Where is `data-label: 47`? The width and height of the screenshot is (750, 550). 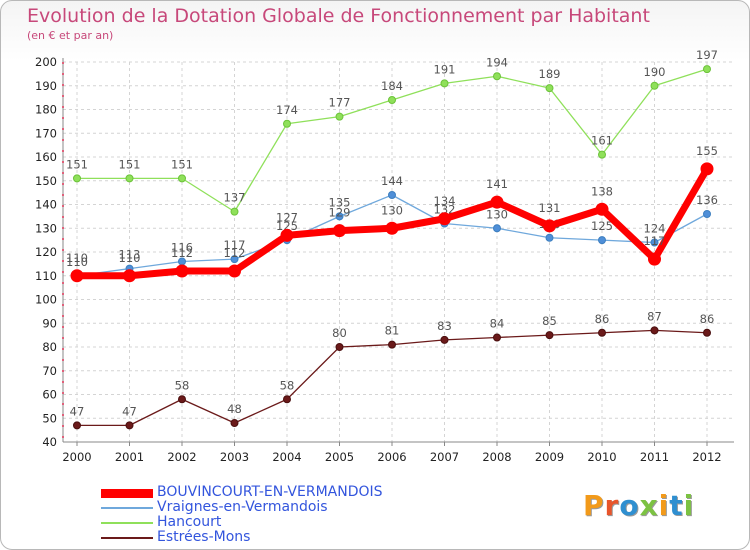 data-label: 47 is located at coordinates (77, 411).